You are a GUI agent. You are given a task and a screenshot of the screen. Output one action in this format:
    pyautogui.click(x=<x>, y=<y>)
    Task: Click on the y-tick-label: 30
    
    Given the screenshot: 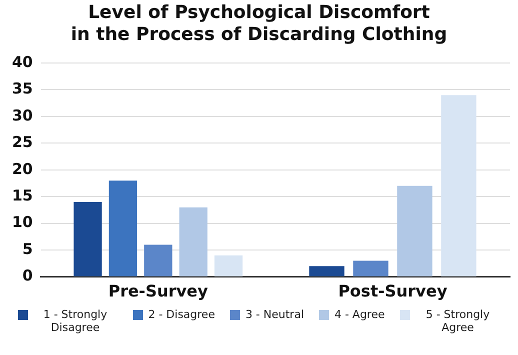 What is the action you would take?
    pyautogui.click(x=22, y=115)
    